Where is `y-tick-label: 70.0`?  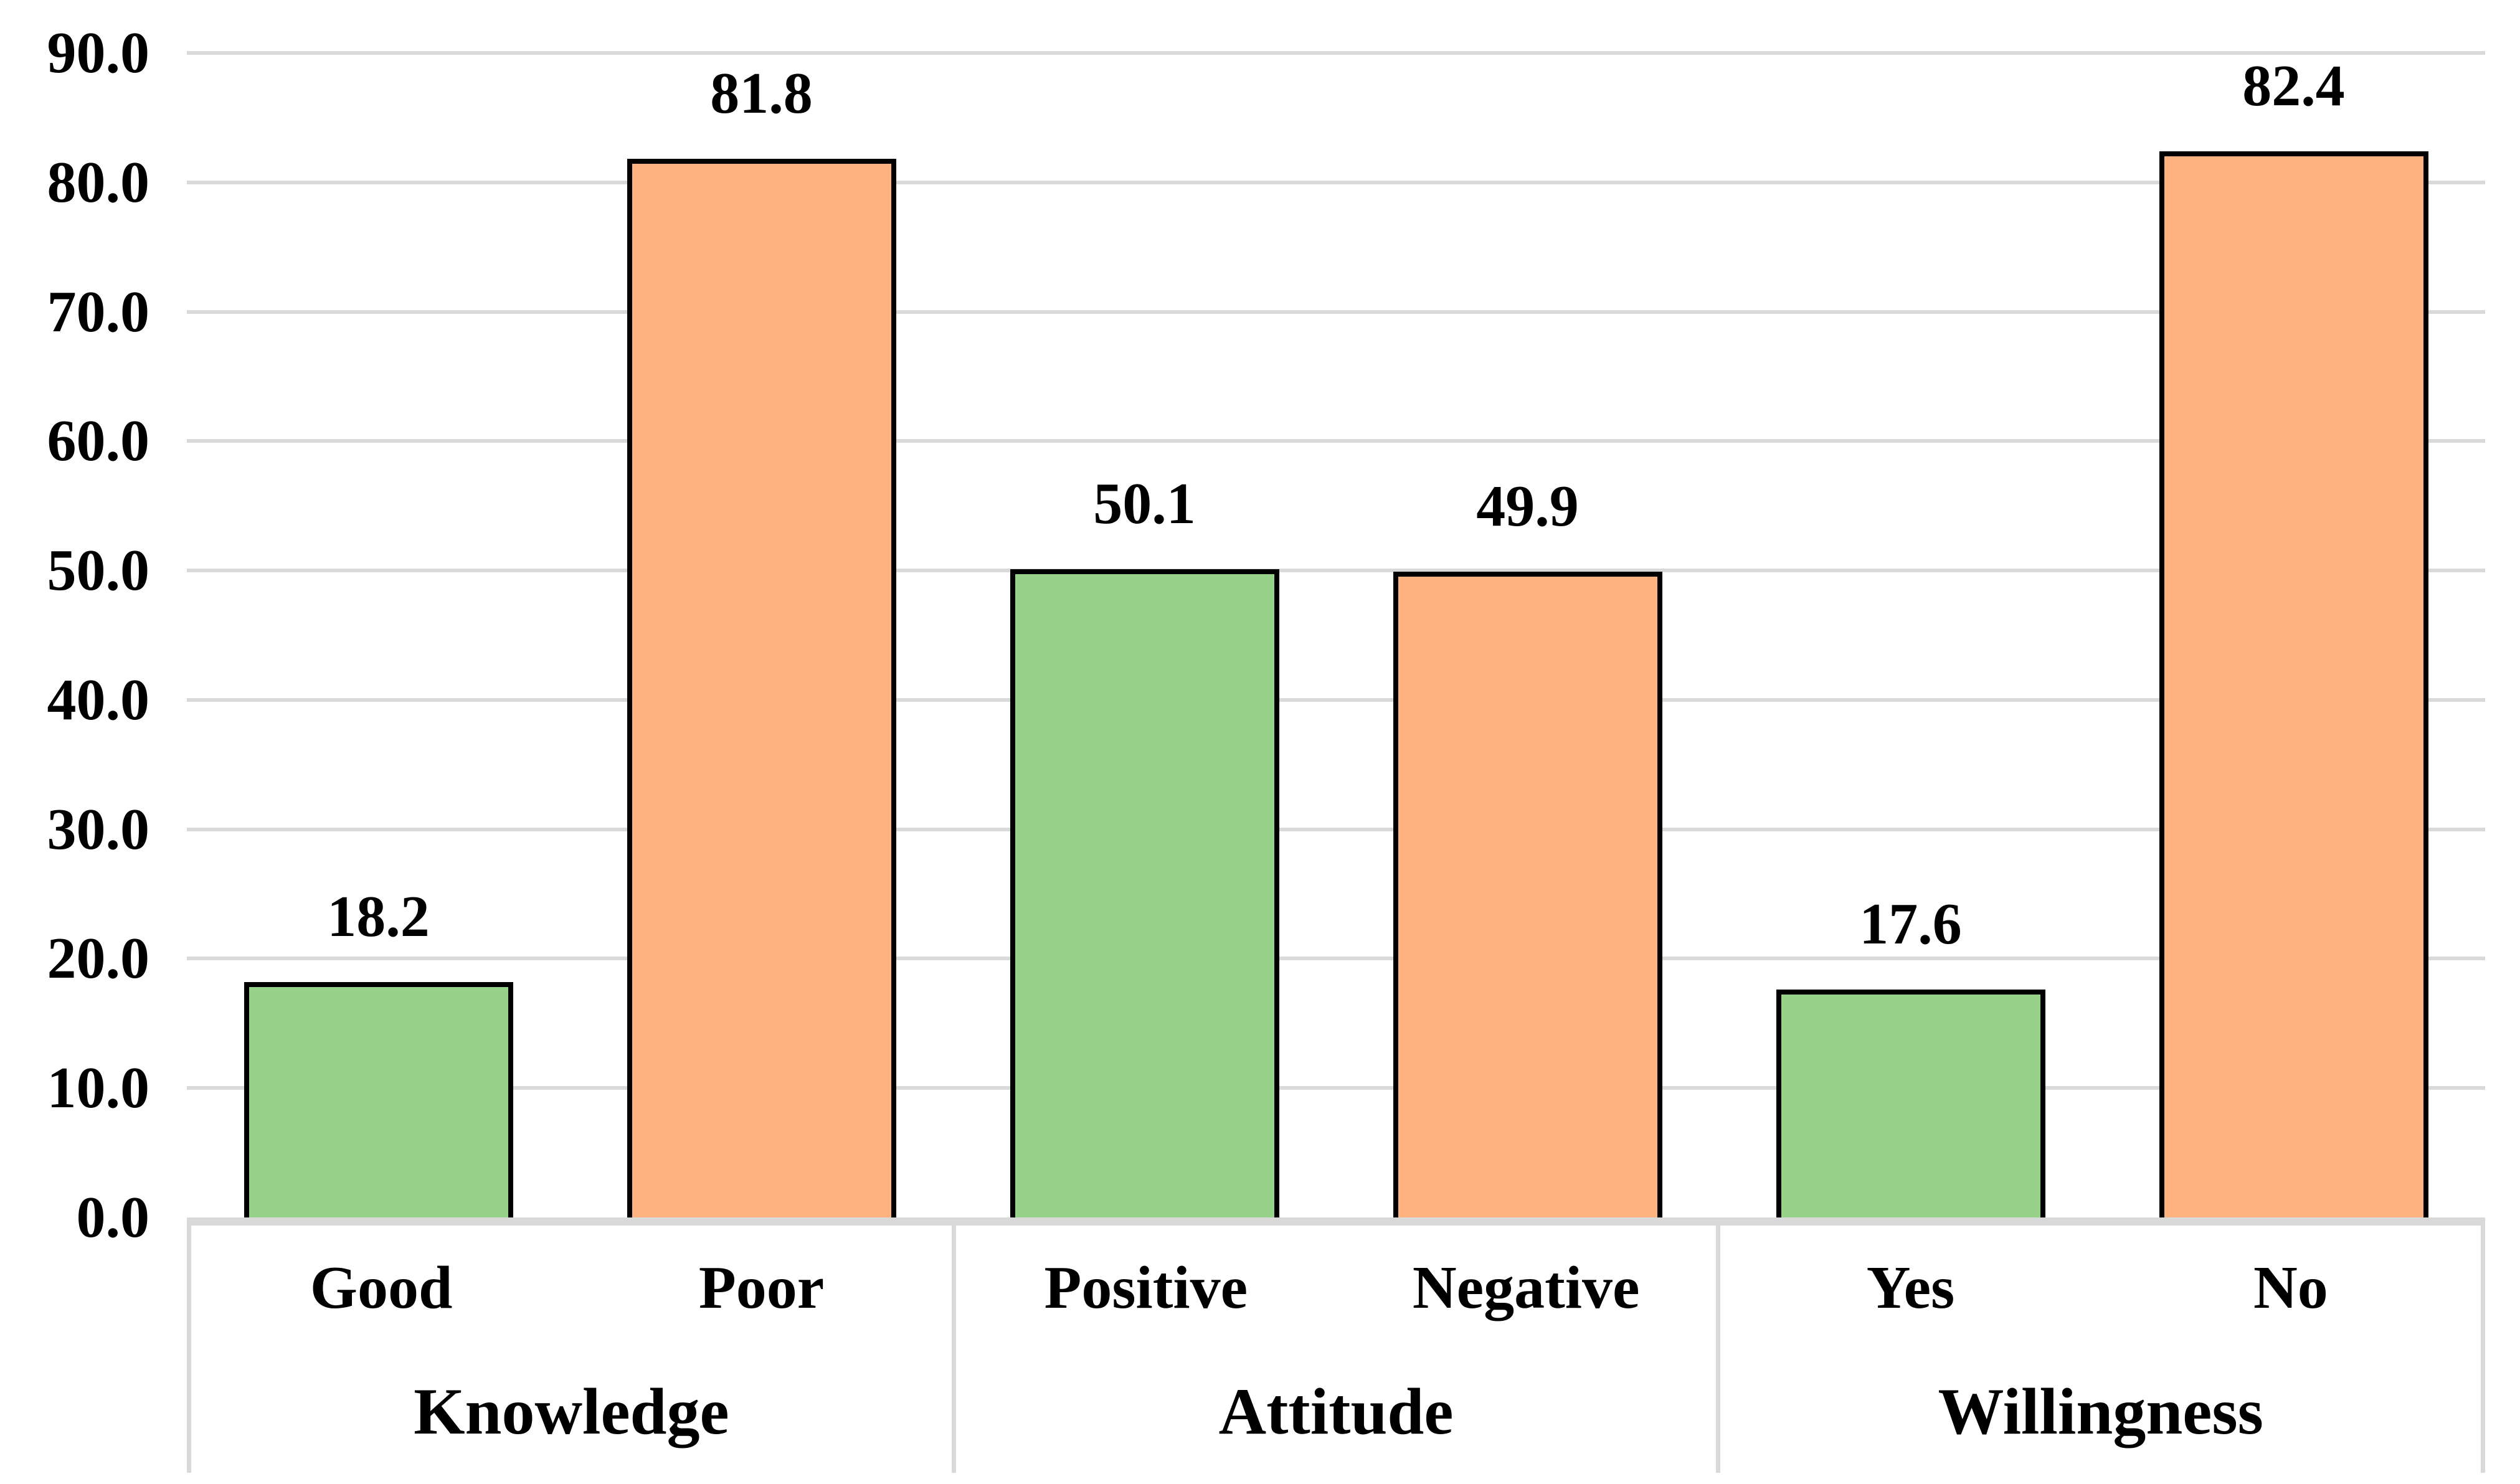 y-tick-label: 70.0 is located at coordinates (99, 312).